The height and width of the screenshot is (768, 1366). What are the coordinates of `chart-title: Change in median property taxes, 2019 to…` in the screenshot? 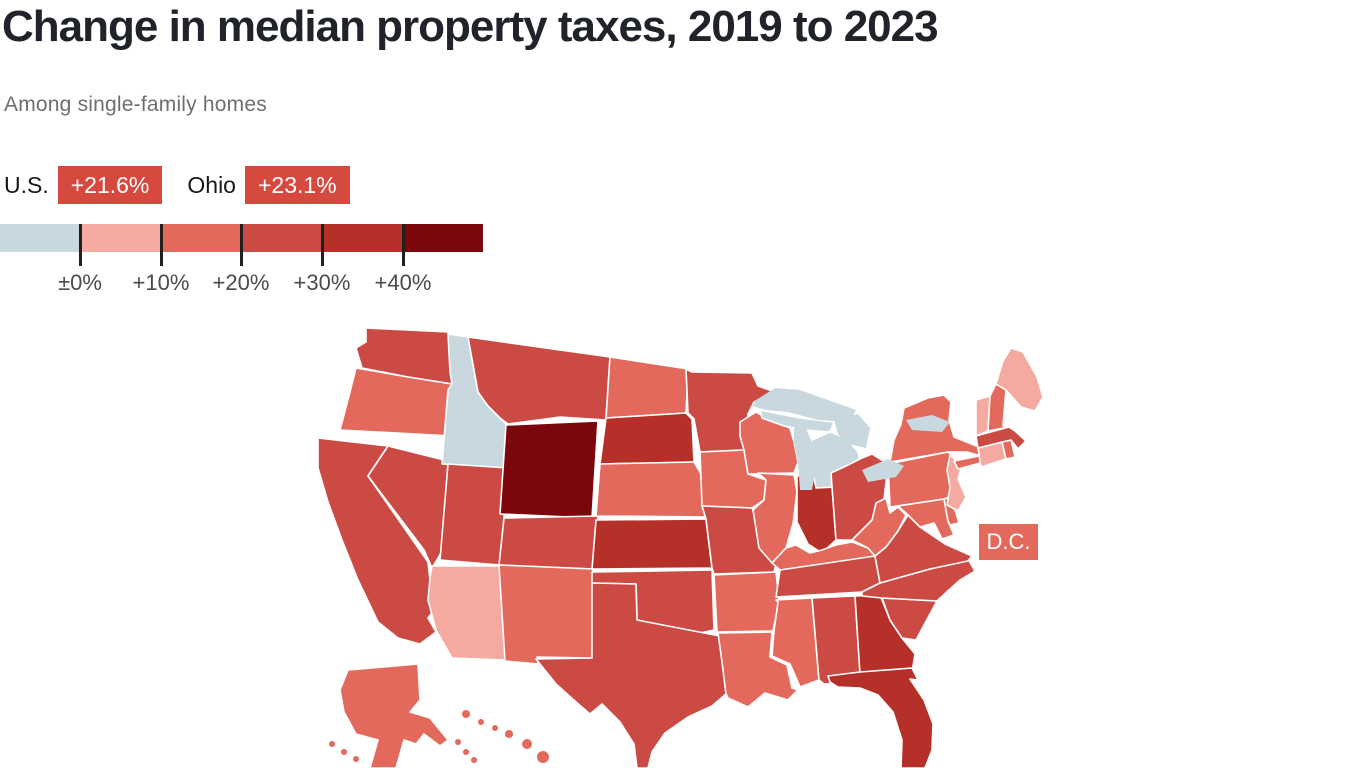 It's located at (470, 26).